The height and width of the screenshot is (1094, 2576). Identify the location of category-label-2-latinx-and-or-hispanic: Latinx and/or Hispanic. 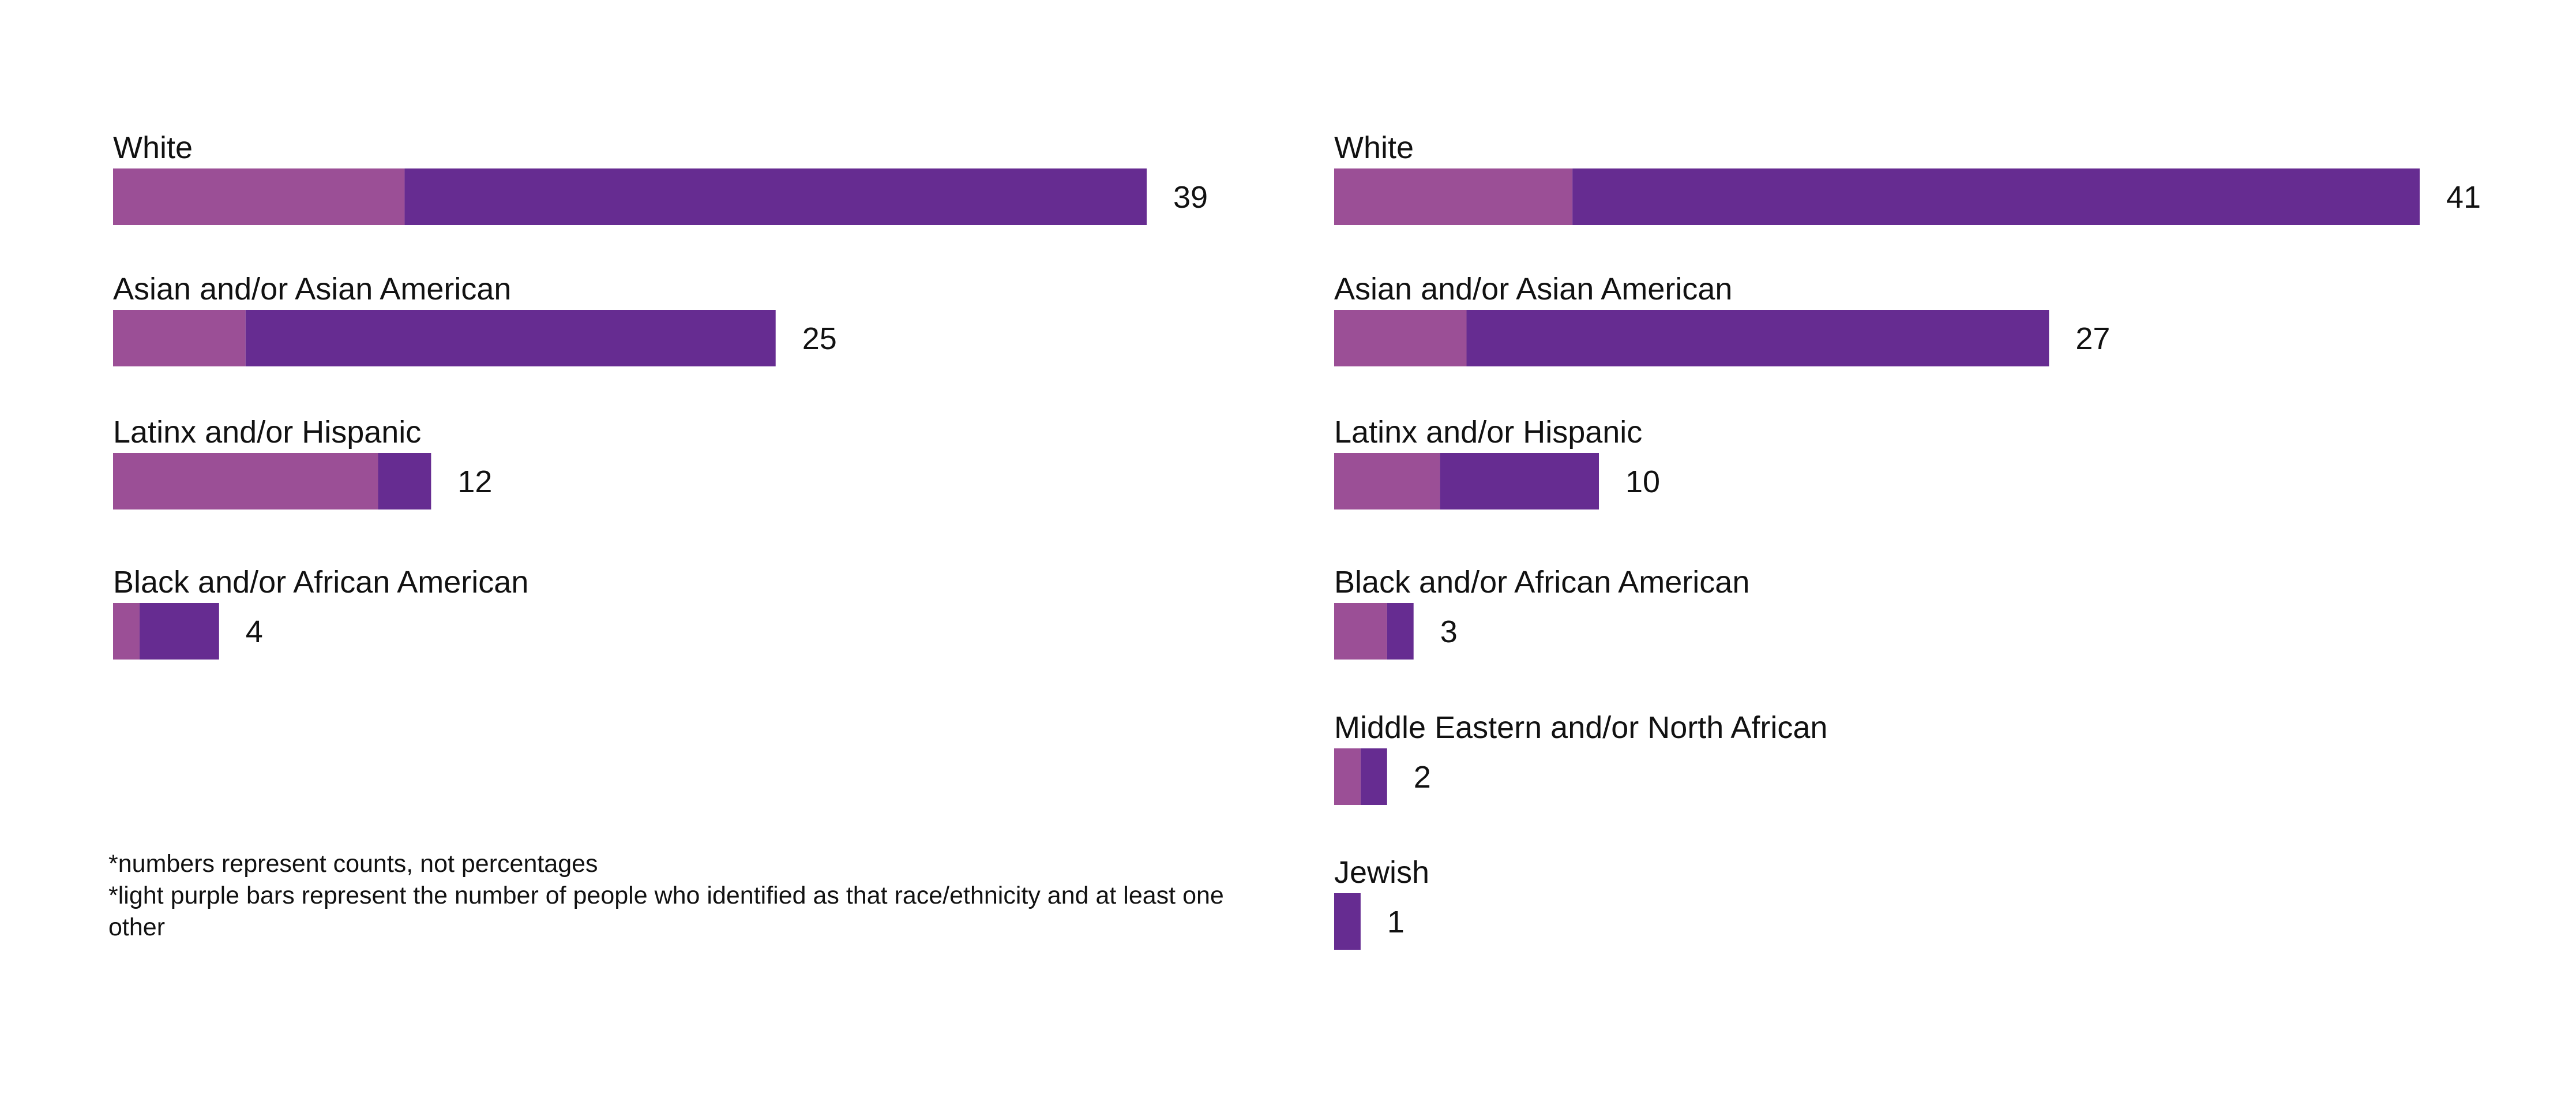
(1488, 432).